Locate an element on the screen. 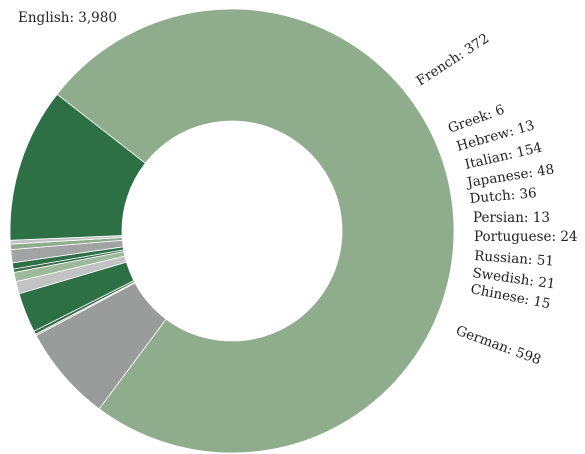 The width and height of the screenshot is (585, 454). label-french: French: 372 is located at coordinates (452, 60).